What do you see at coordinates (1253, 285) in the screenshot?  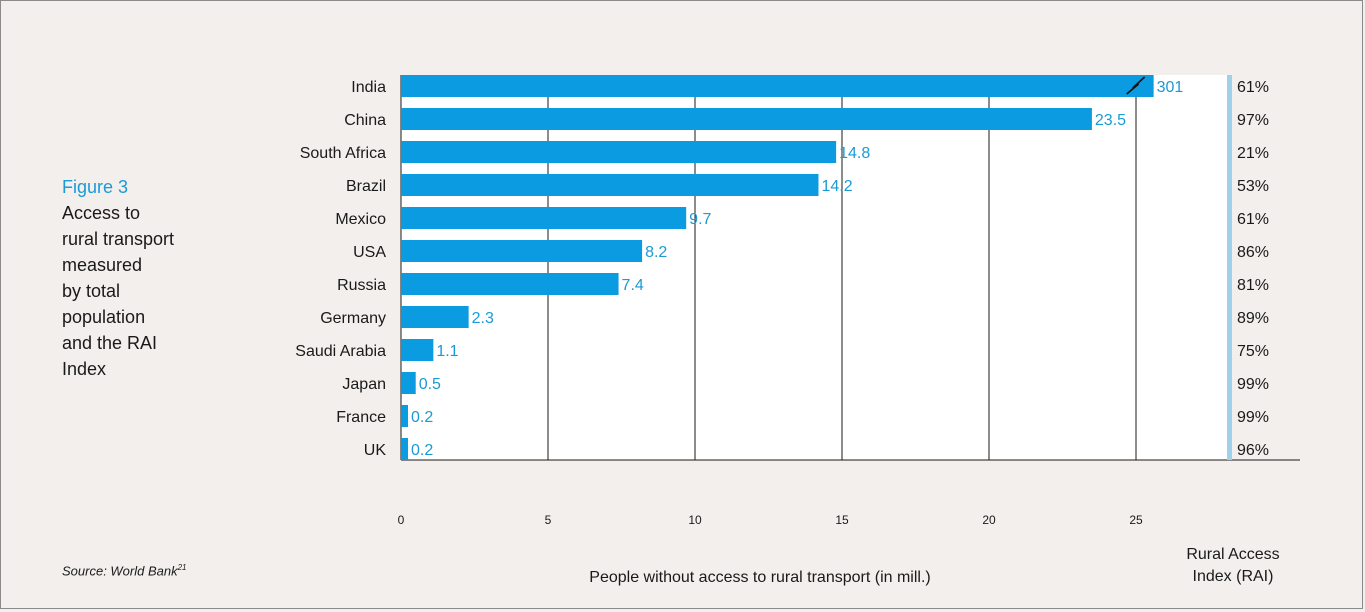 I see `rai-value: 81%` at bounding box center [1253, 285].